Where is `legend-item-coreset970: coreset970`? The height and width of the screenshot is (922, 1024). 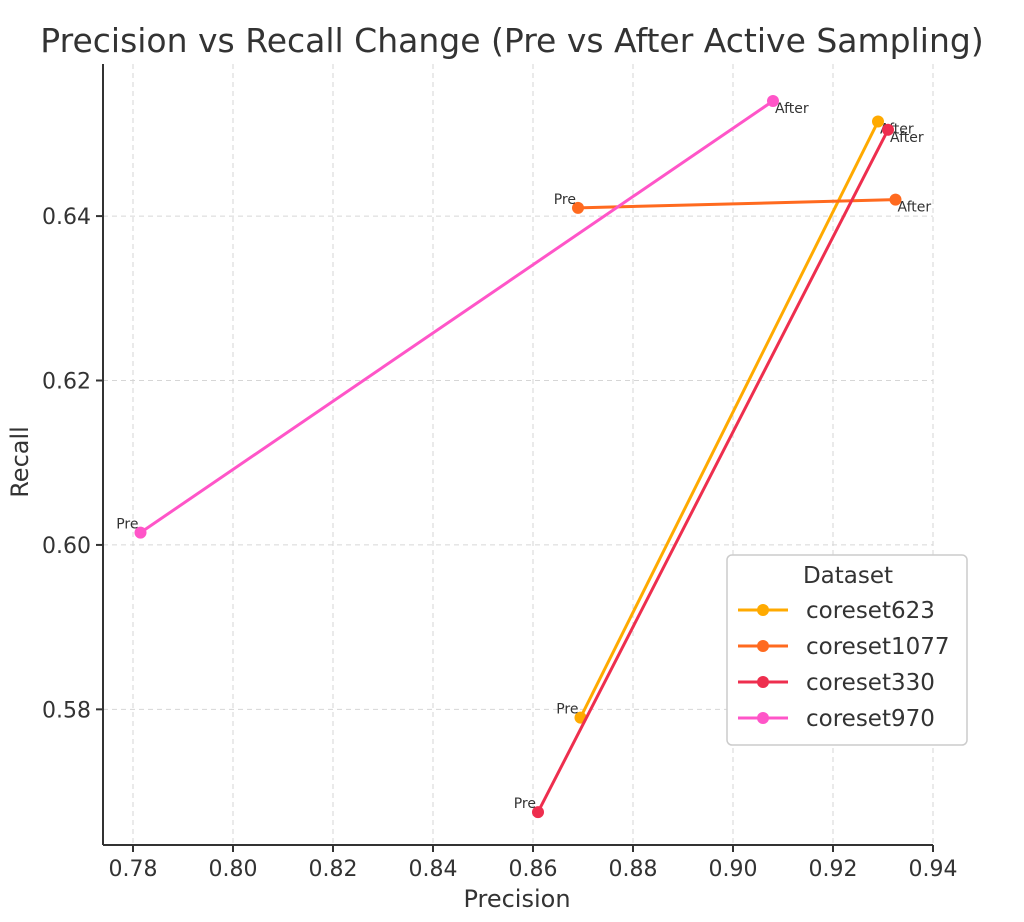 legend-item-coreset970: coreset970 is located at coordinates (836, 719).